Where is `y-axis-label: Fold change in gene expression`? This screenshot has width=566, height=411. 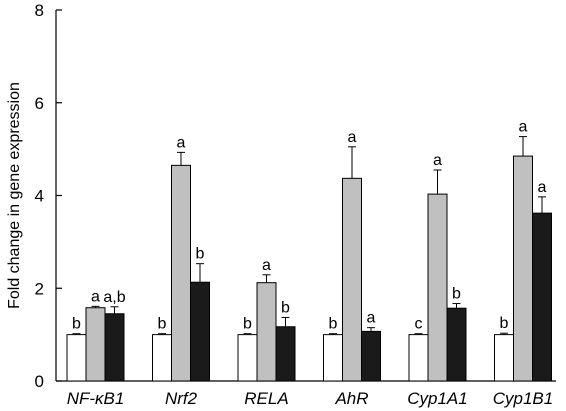 y-axis-label: Fold change in gene expression is located at coordinates (14, 195).